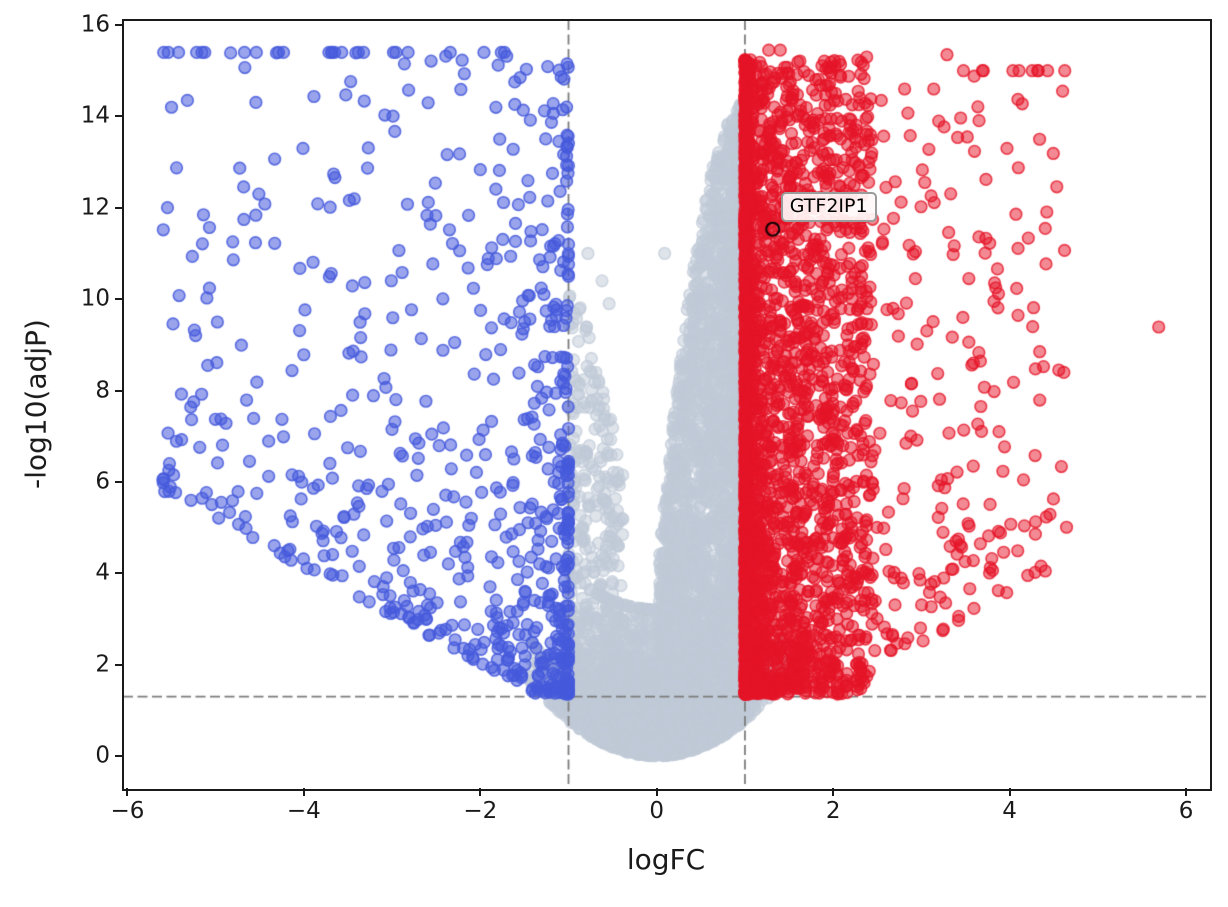  What do you see at coordinates (127, 811) in the screenshot?
I see `x-tick-label: −6` at bounding box center [127, 811].